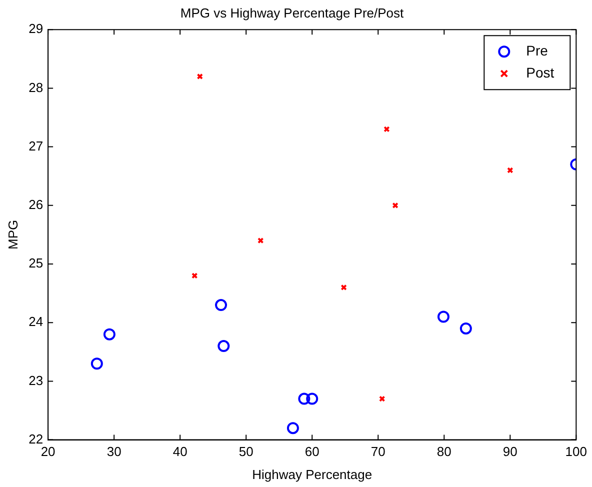 This screenshot has height=487, width=592. I want to click on x-tick-label: 100, so click(576, 452).